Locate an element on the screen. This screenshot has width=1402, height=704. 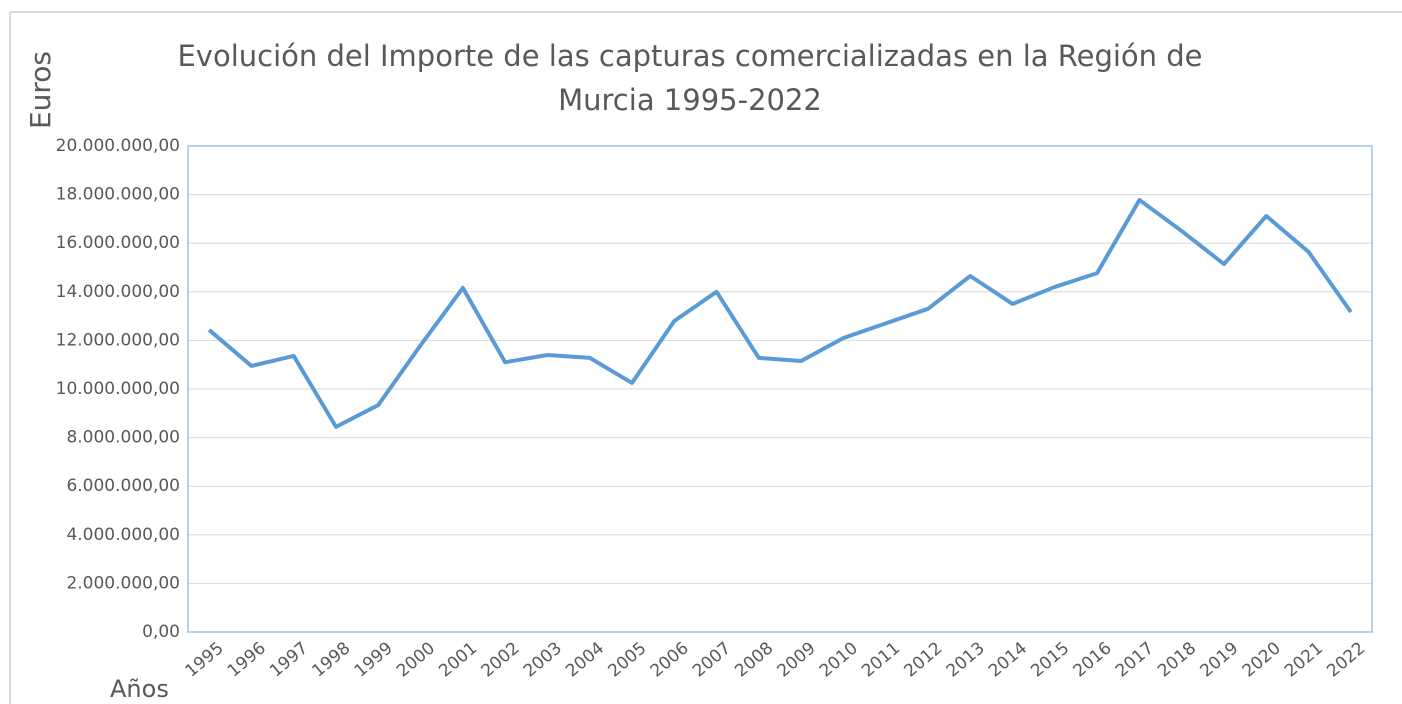
x-tick-label: 2009 is located at coordinates (797, 659).